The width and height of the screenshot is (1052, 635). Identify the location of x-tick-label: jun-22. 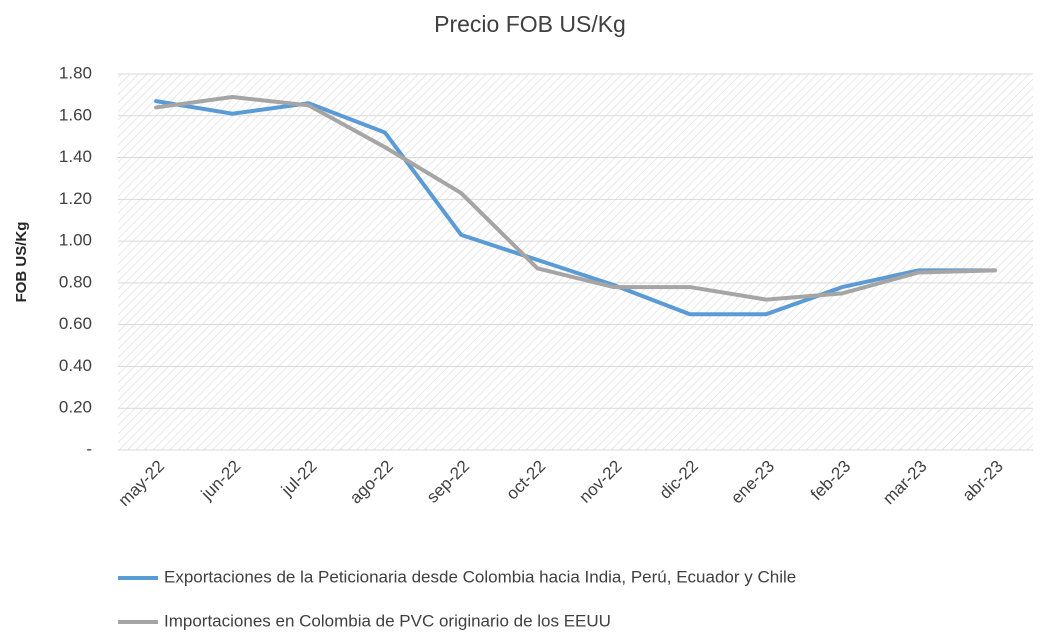
(221, 481).